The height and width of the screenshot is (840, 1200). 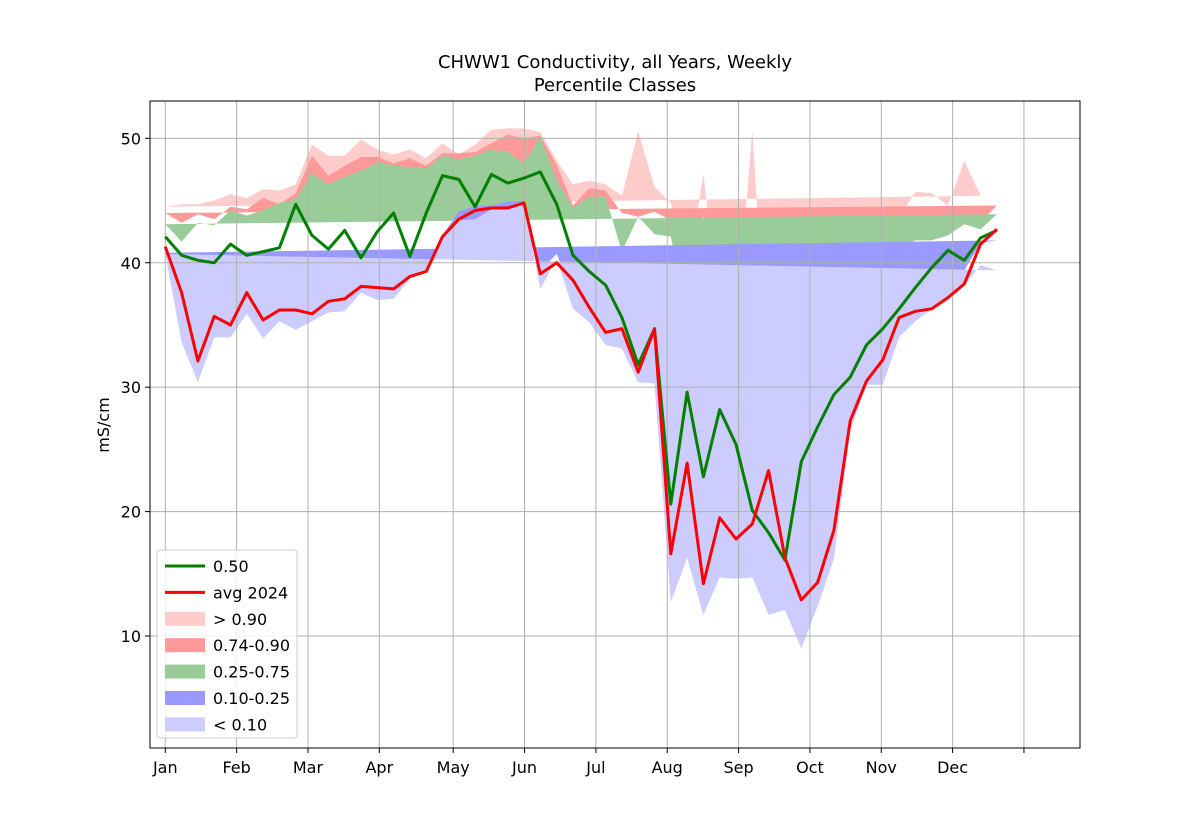 What do you see at coordinates (667, 767) in the screenshot?
I see `x-tick-label: Aug` at bounding box center [667, 767].